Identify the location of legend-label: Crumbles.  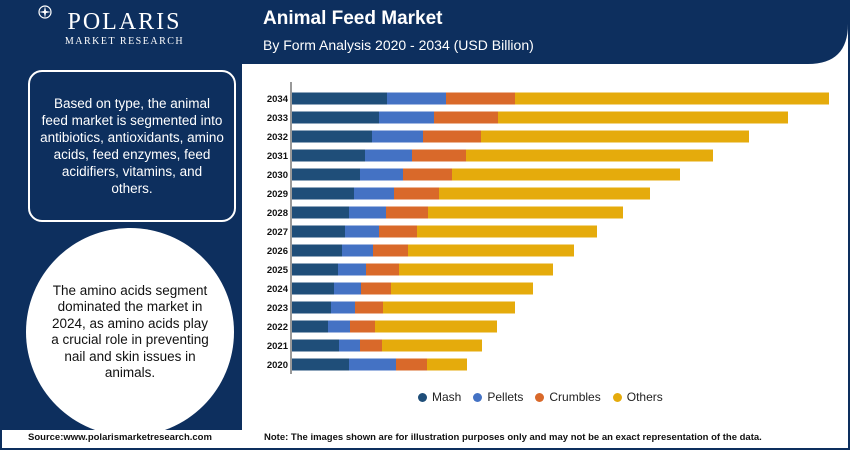
(575, 397).